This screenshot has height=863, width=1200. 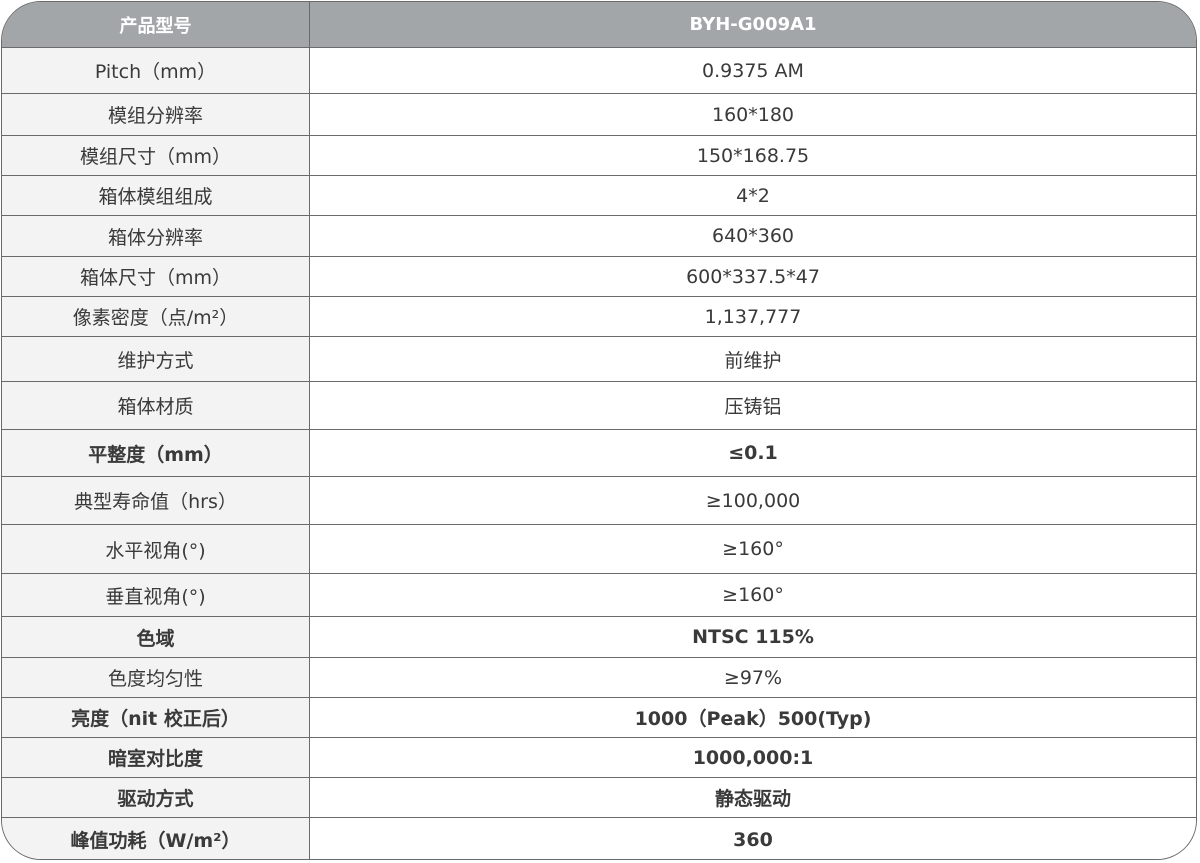 I want to click on spec-label: 维护方式, so click(x=156, y=359).